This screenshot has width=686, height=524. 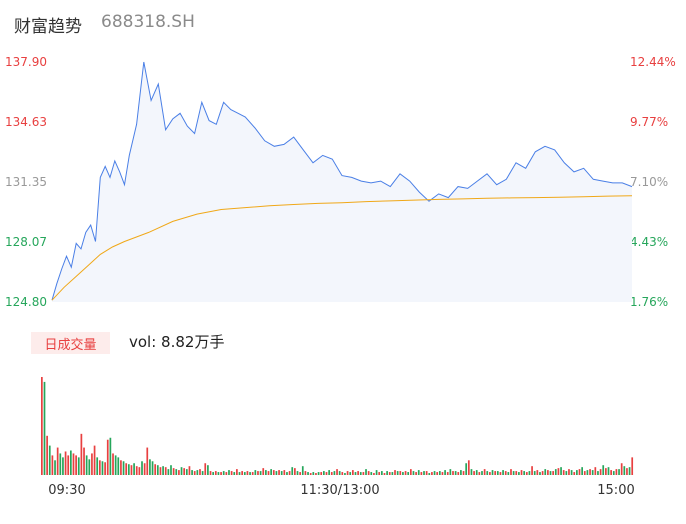 I want to click on y-left-tick-4: 124.80, so click(x=26, y=302).